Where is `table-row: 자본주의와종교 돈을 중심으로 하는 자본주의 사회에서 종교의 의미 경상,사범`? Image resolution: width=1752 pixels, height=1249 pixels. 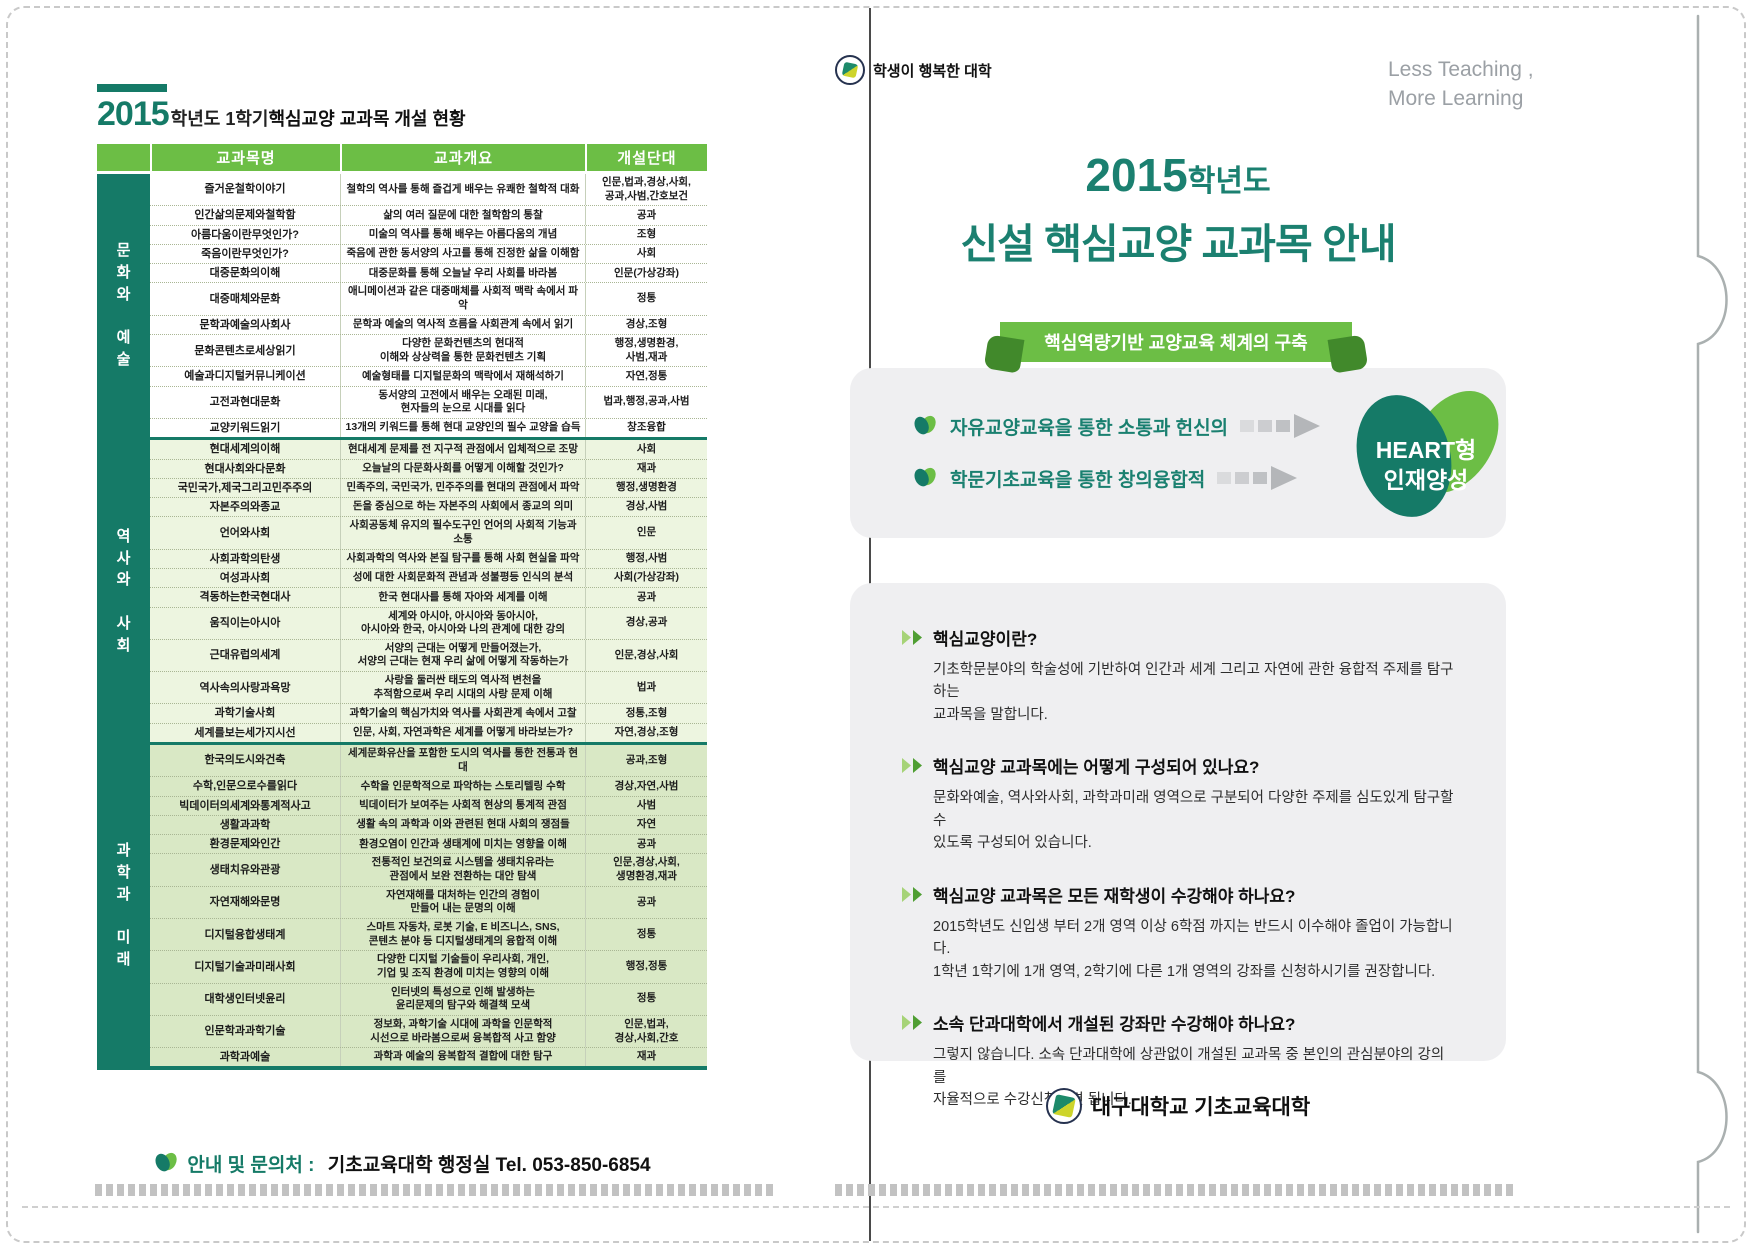
table-row: 자본주의와종교 돈을 중심으로 하는 자본주의 사회에서 종교의 의미 경상,사범 is located at coordinates (428, 508).